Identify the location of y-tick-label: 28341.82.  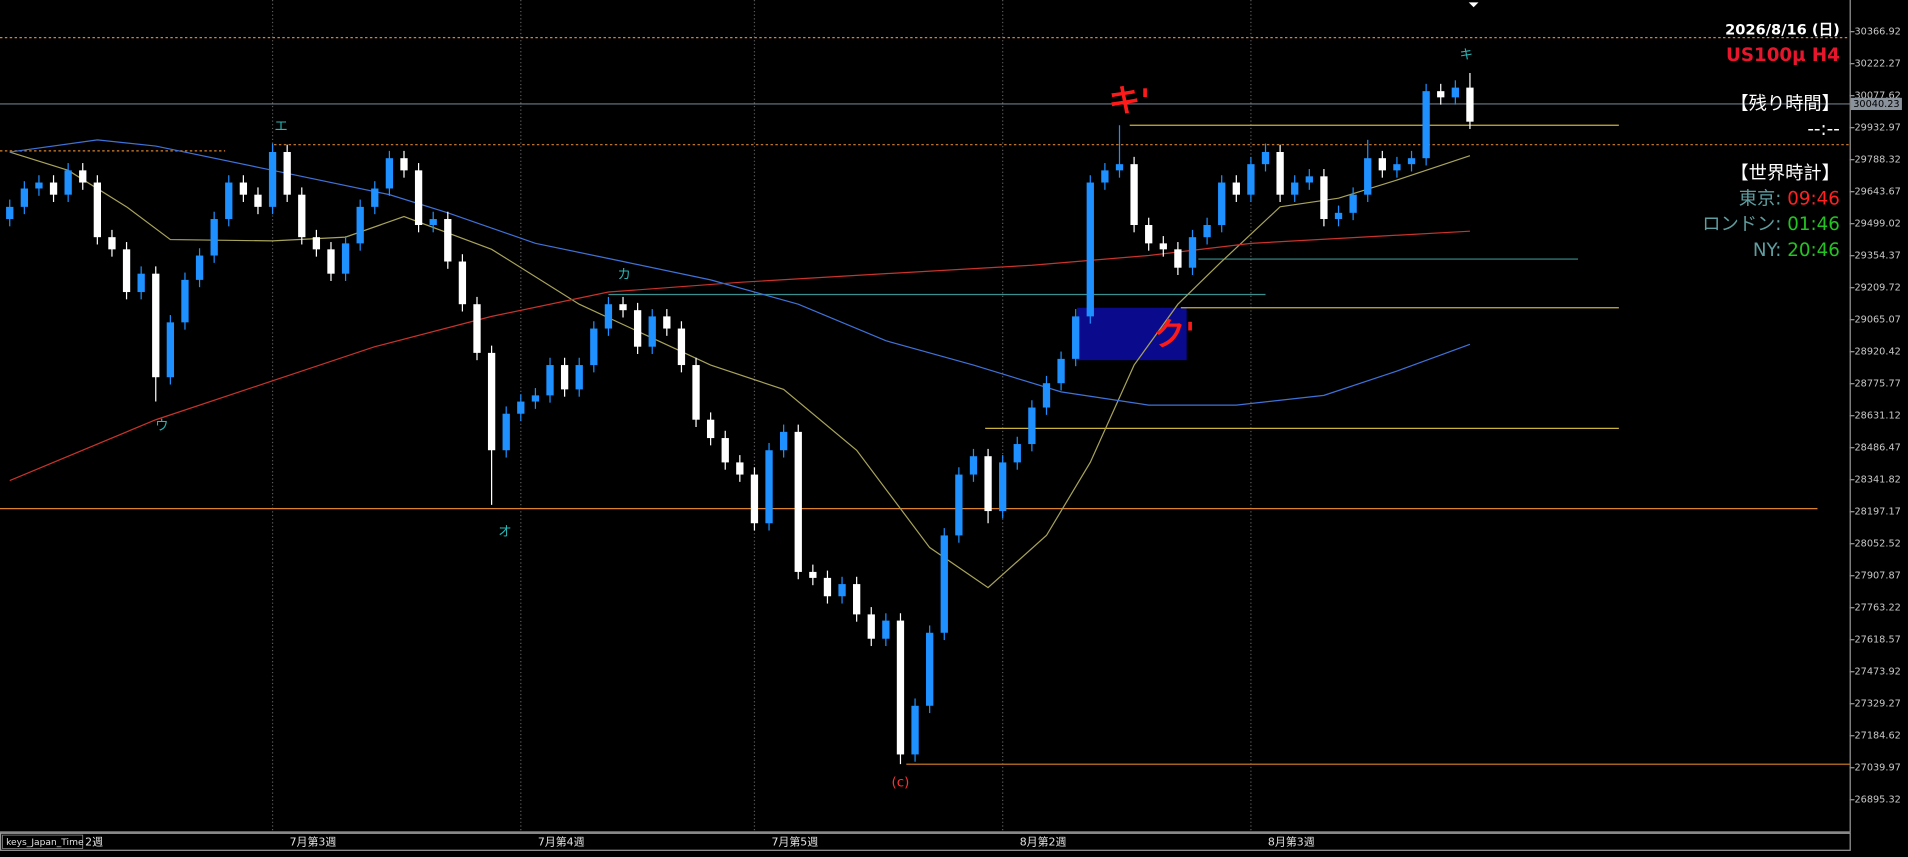
(1877, 480).